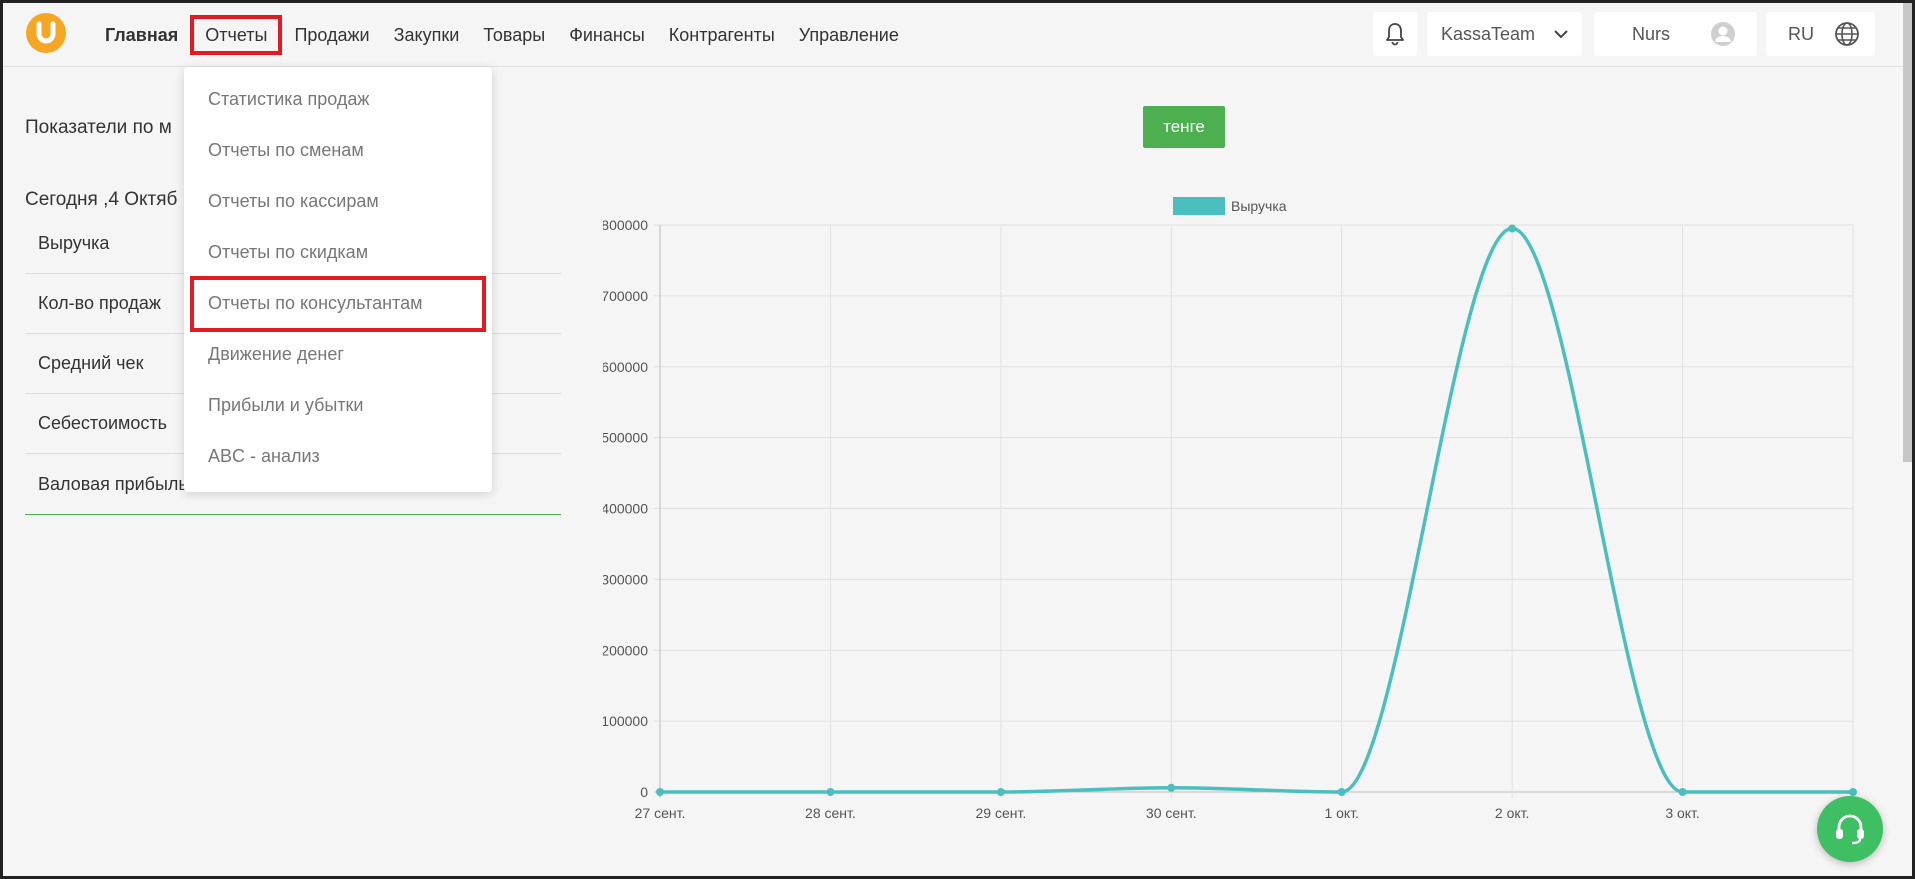  What do you see at coordinates (1682, 813) in the screenshot?
I see `x-tick-label: 3 окт.` at bounding box center [1682, 813].